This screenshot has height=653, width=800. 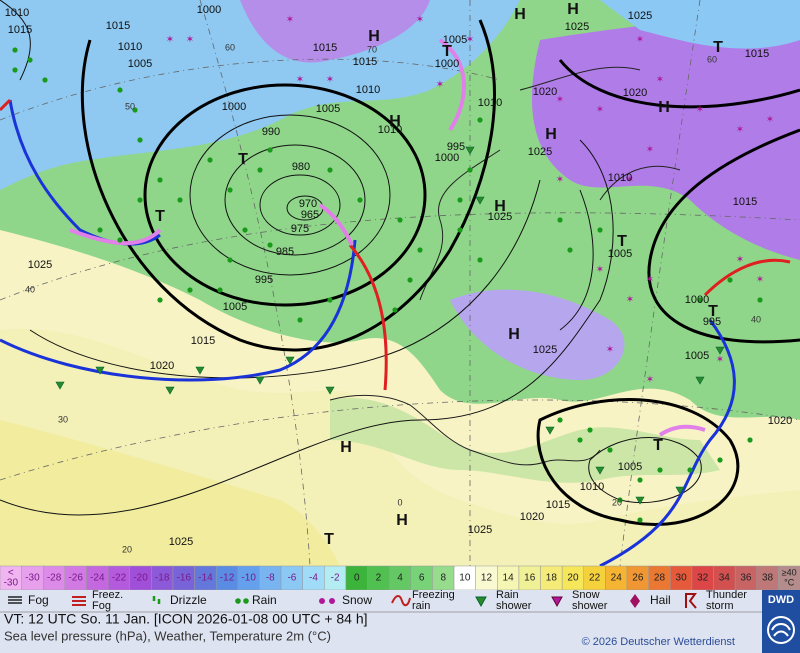 I want to click on scale-label: 36, so click(x=746, y=578).